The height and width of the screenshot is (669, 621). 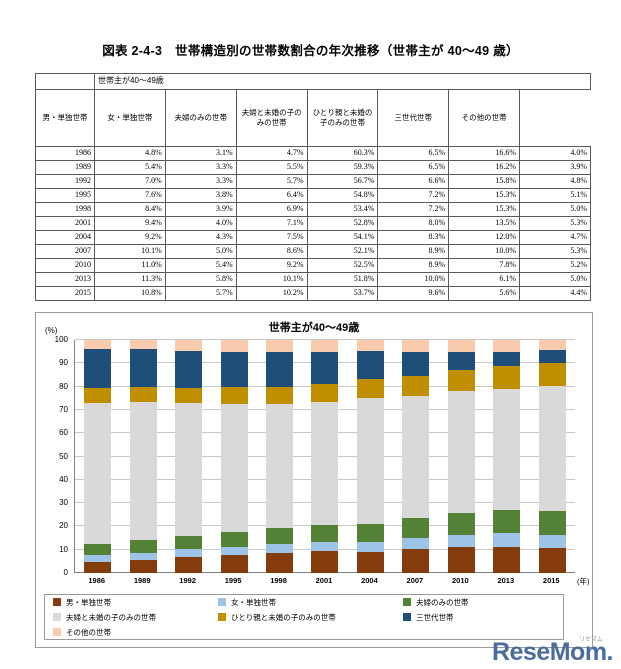 I want to click on table-row: 2013 11.3% 5.8% 10.1% 51.8% 10.0% 6.1% 5.0%, so click(x=313, y=279).